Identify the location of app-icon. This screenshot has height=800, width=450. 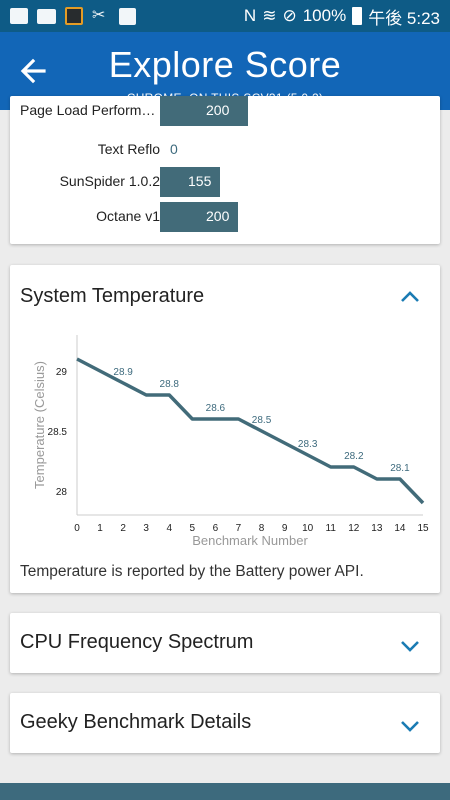
(74, 16).